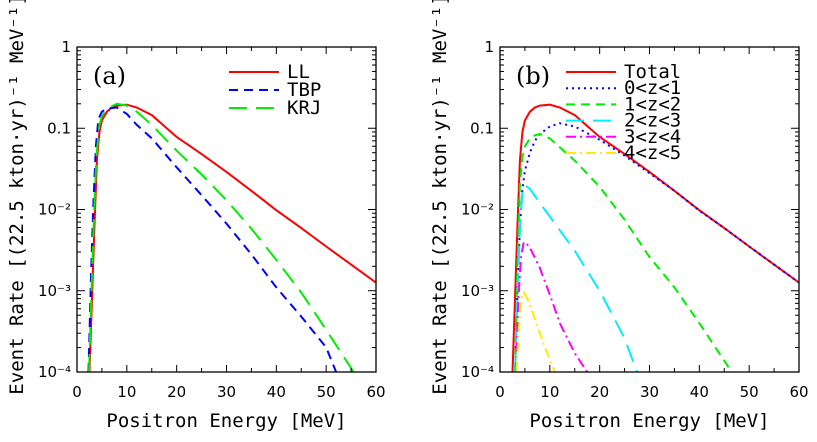  What do you see at coordinates (652, 88) in the screenshot?
I see `legend-entry: 0<z<1` at bounding box center [652, 88].